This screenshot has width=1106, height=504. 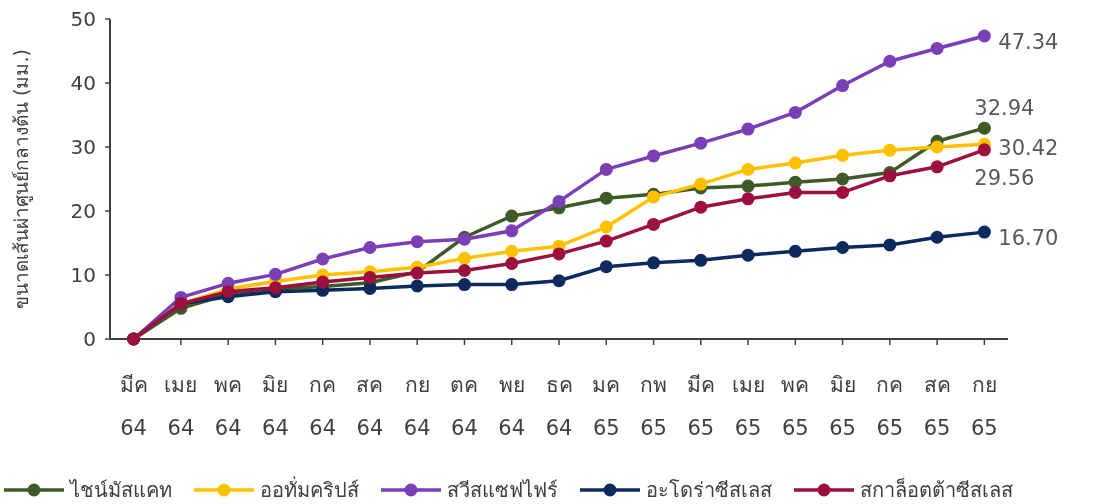 What do you see at coordinates (228, 406) in the screenshot?
I see `x-tick-label: พค 64` at bounding box center [228, 406].